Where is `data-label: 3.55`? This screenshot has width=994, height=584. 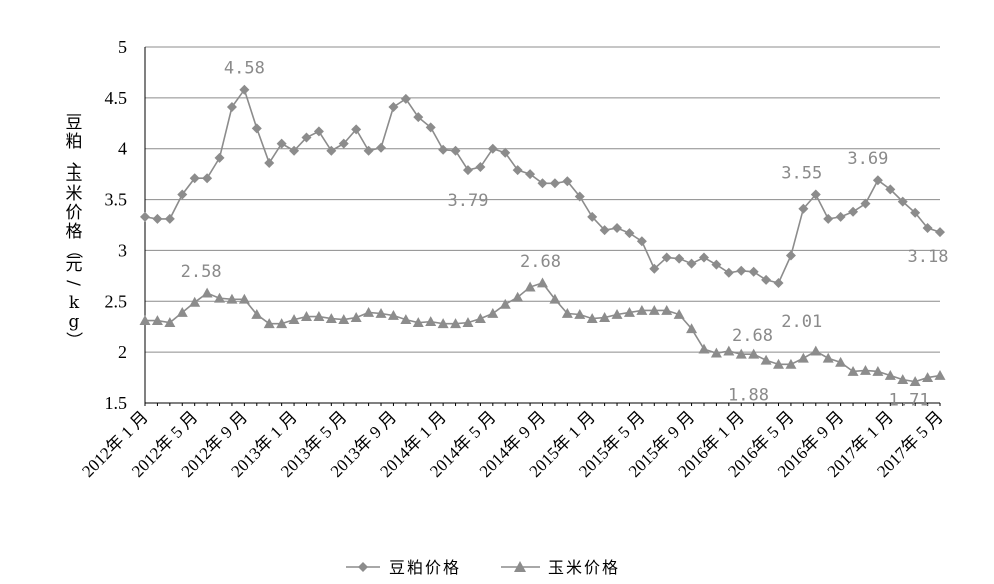 data-label: 3.55 is located at coordinates (801, 173).